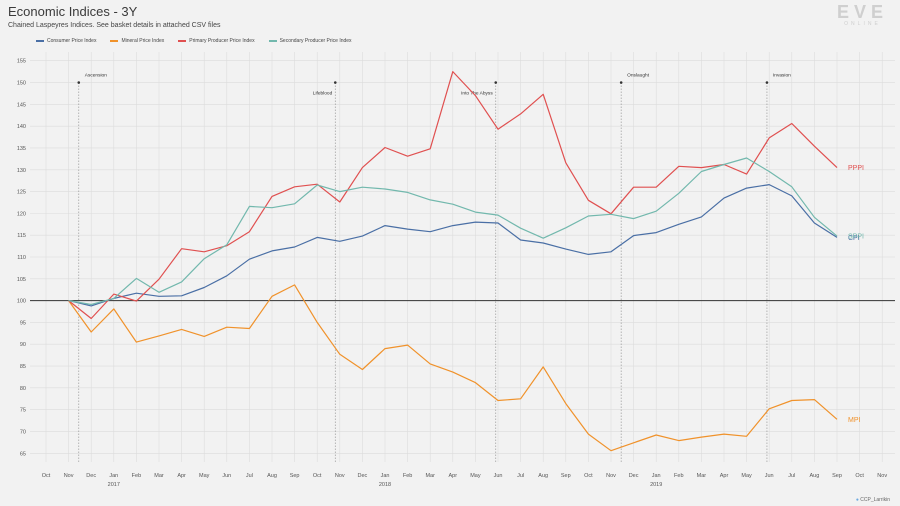  I want to click on twitter-credit: ● CCP_Larrikin, so click(873, 500).